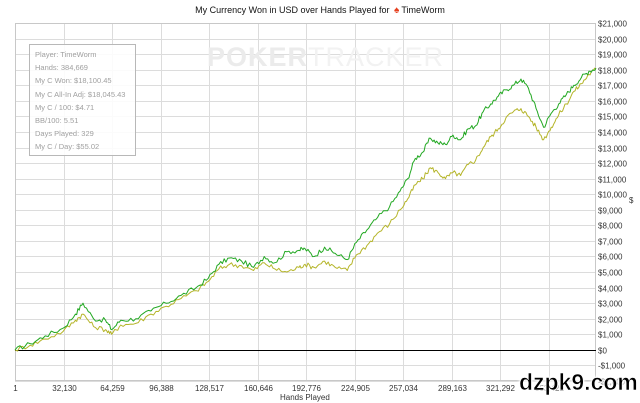 The image size is (640, 403). I want to click on y-tick-label: $14,000, so click(612, 133).